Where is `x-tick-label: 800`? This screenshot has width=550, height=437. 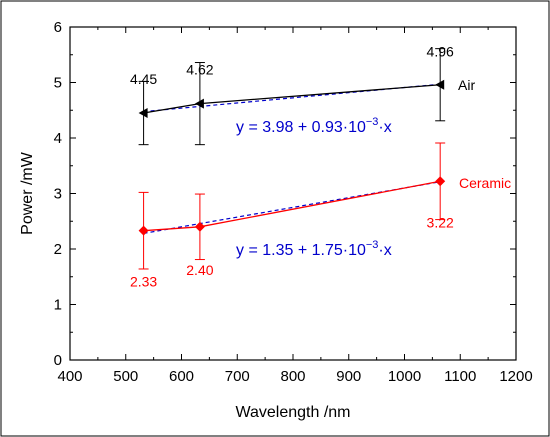 x-tick-label: 800 is located at coordinates (292, 376).